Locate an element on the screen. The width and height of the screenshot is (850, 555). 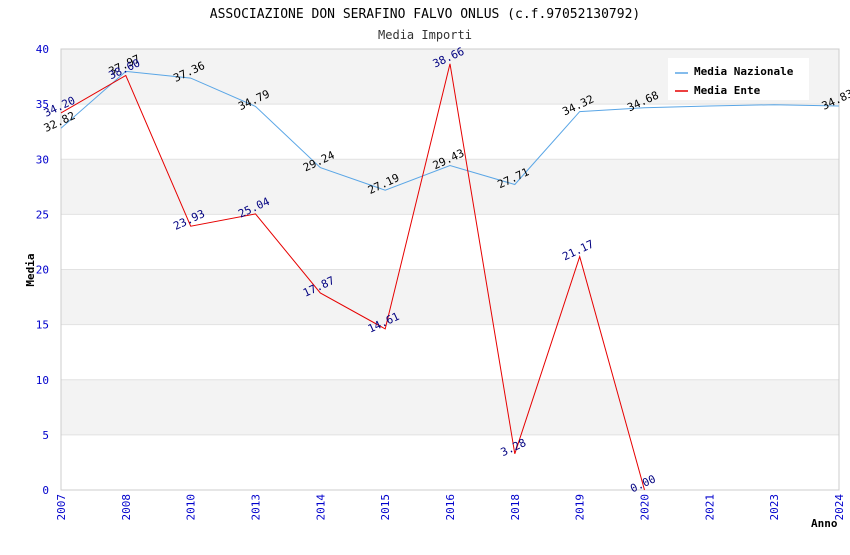
x-tick-label: 2013 is located at coordinates (256, 507).